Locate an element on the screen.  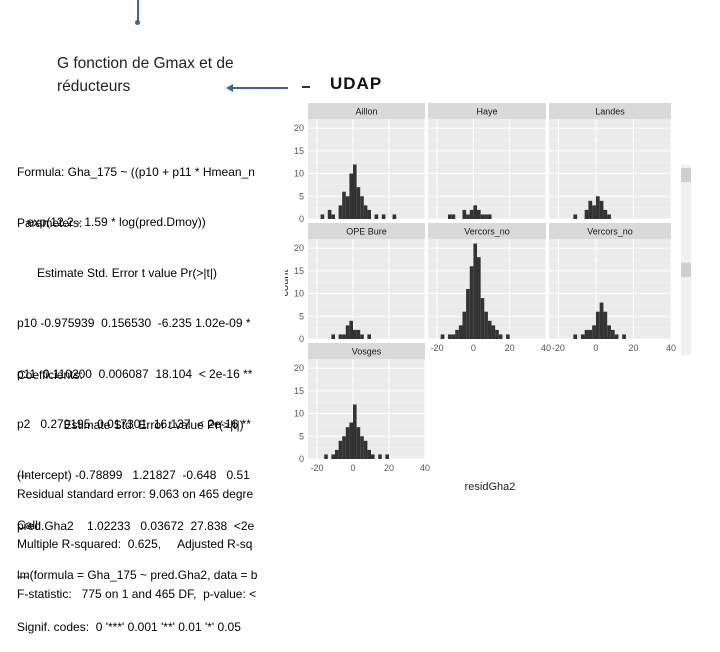
slide-title: G fonction de Gmax et de réducteurs is located at coordinates (145, 75).